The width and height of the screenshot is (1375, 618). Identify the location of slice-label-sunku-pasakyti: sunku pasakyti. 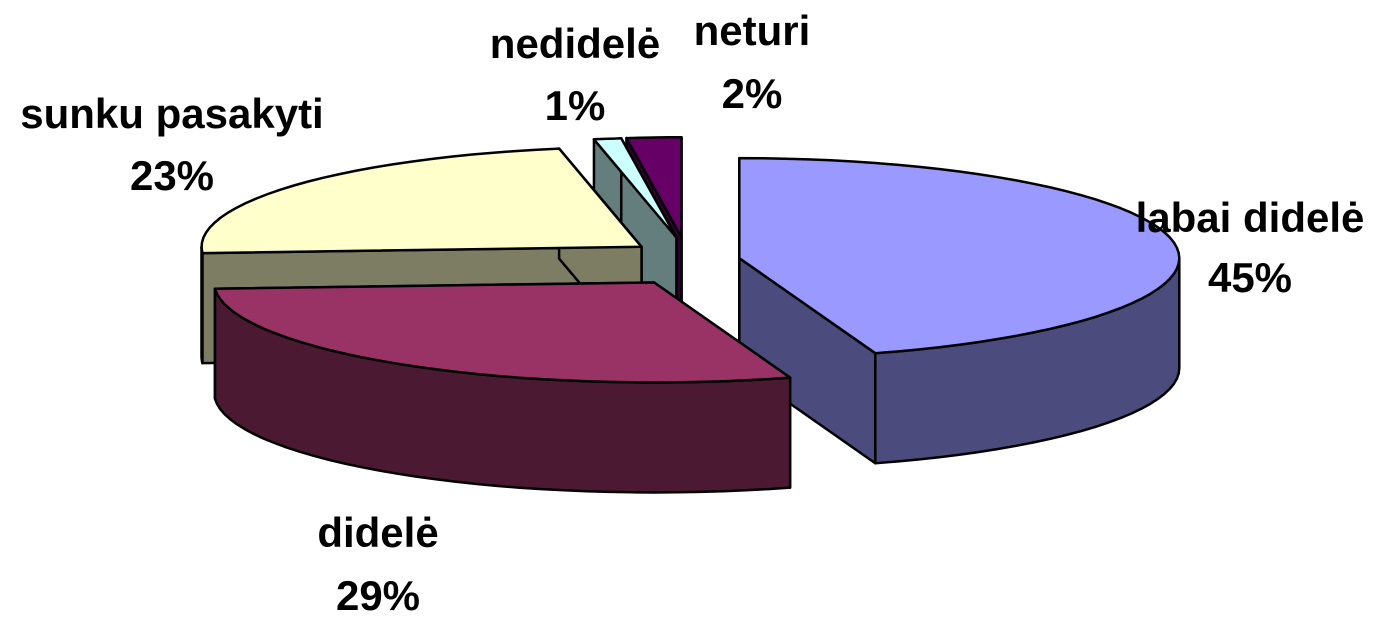
(171, 113).